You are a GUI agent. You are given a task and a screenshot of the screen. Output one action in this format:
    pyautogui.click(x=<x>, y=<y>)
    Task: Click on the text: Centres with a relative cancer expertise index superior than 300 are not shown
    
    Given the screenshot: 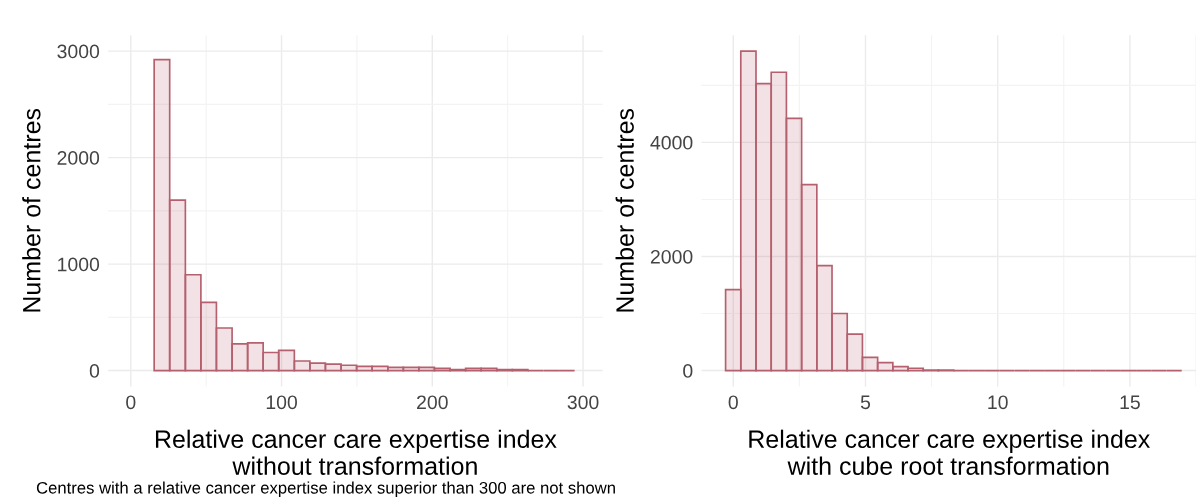 What is the action you would take?
    pyautogui.click(x=325, y=489)
    